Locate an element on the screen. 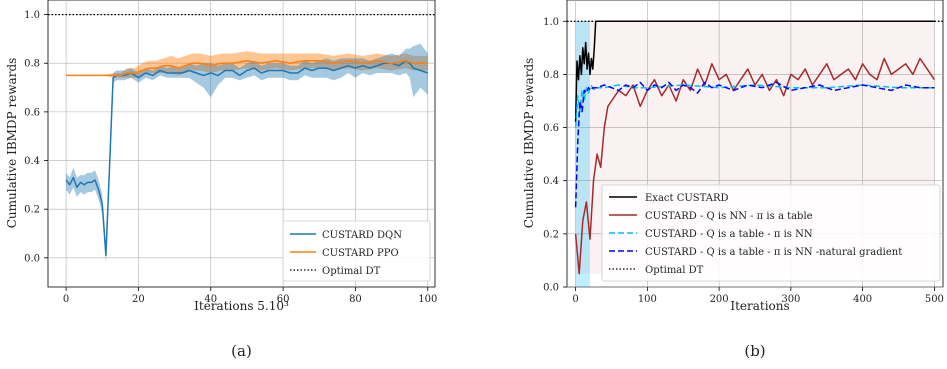 The image size is (947, 369). x-tick-label: 60 is located at coordinates (283, 299).